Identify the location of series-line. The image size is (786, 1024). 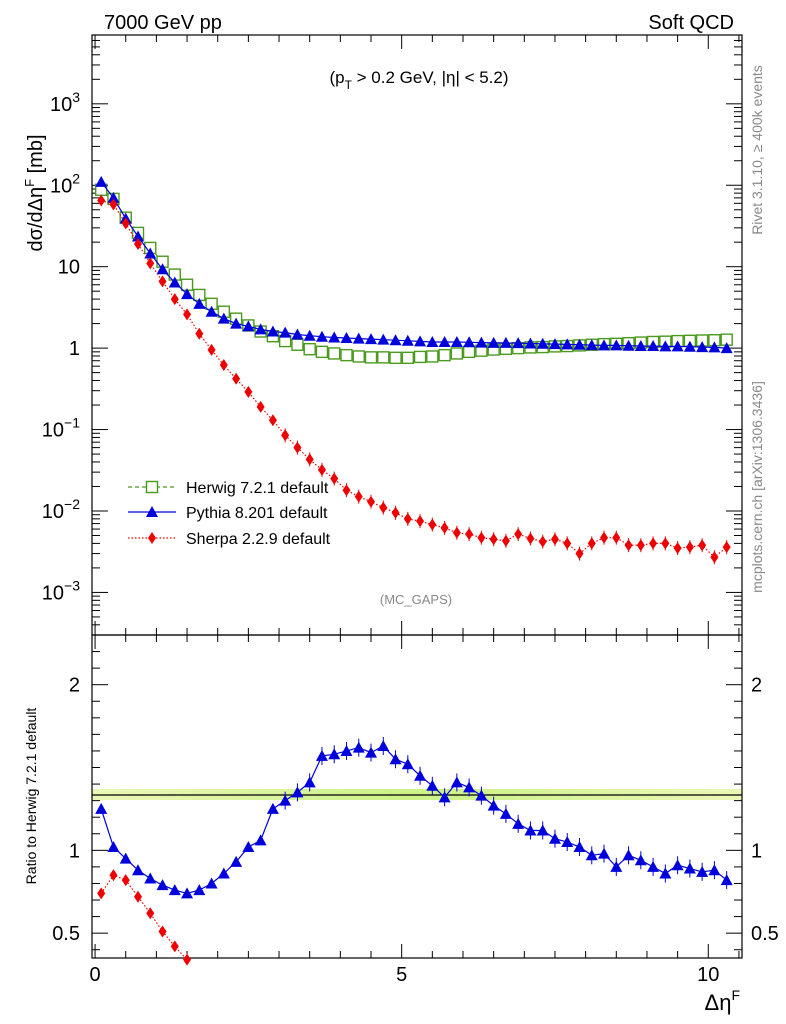
(413, 274).